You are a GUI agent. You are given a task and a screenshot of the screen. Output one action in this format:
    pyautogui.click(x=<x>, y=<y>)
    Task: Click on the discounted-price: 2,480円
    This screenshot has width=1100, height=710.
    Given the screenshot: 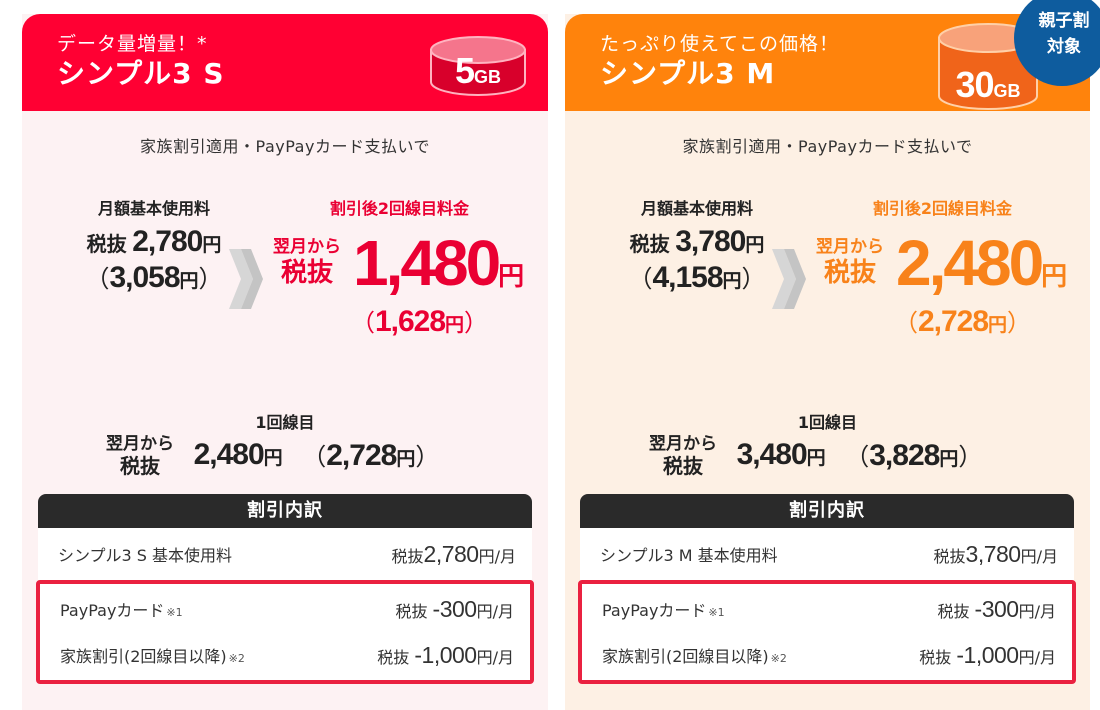 What is the action you would take?
    pyautogui.click(x=982, y=263)
    